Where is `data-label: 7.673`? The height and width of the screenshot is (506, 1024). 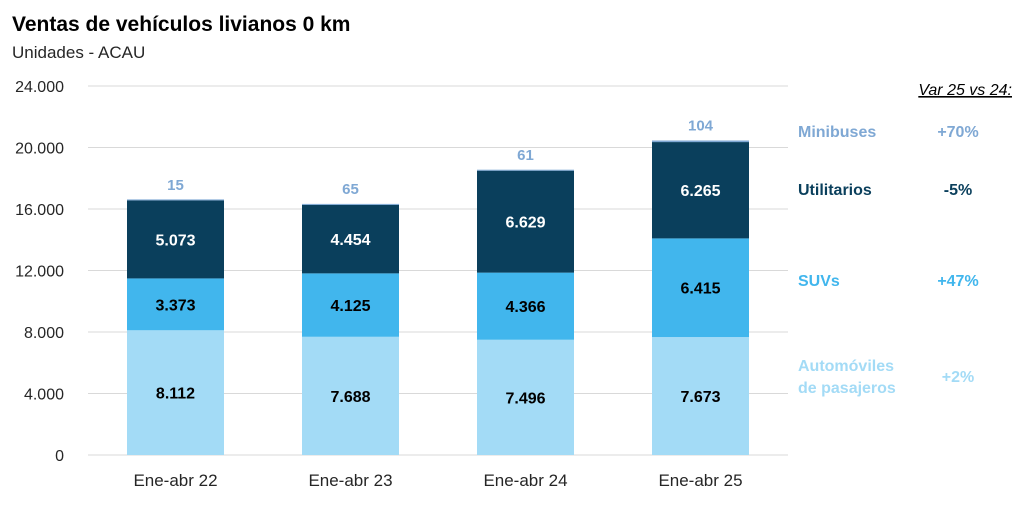
data-label: 7.673 is located at coordinates (700, 397).